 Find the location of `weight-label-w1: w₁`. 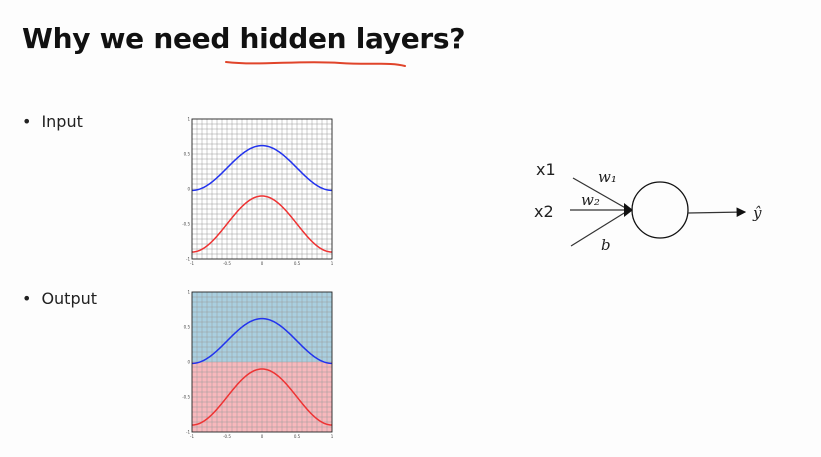

weight-label-w1: w₁ is located at coordinates (607, 177).